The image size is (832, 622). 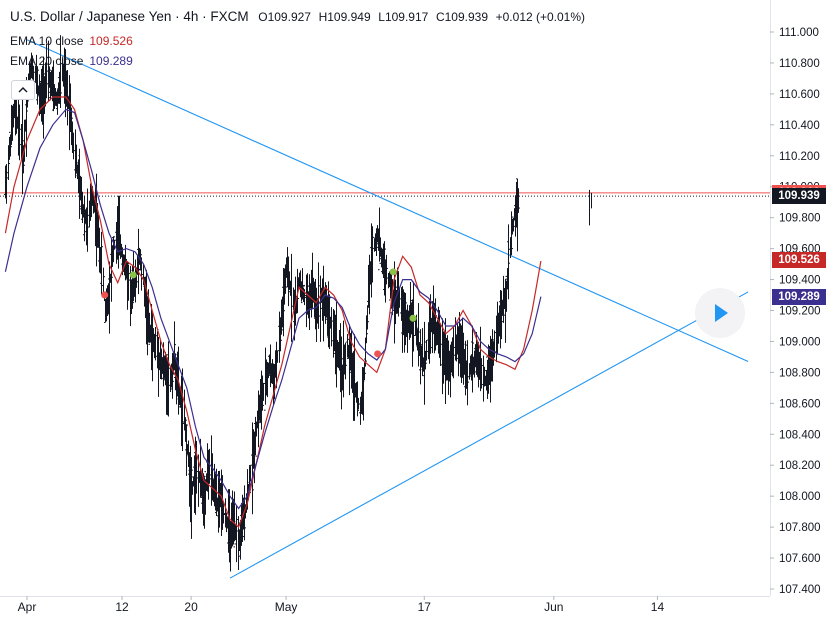 What do you see at coordinates (800, 281) in the screenshot?
I see `y-tick-label: 109.400` at bounding box center [800, 281].